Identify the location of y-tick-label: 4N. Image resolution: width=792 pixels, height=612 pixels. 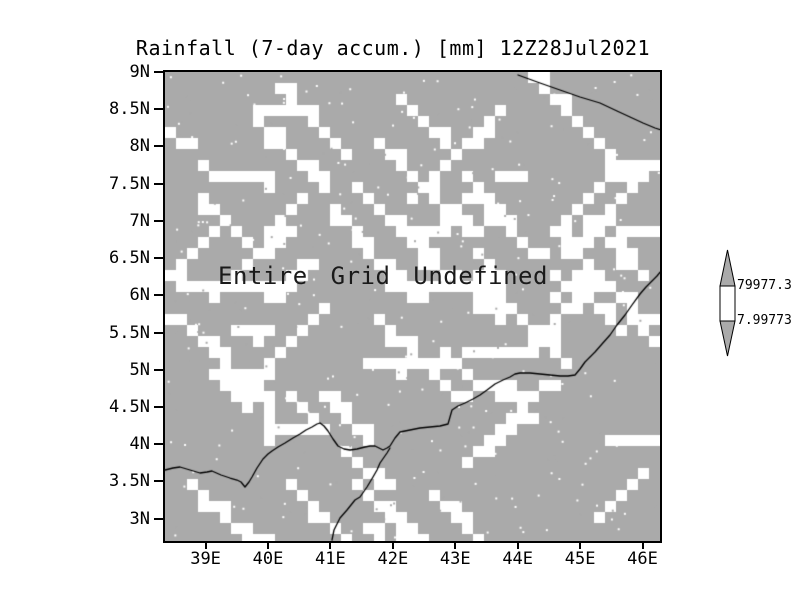
(139, 444).